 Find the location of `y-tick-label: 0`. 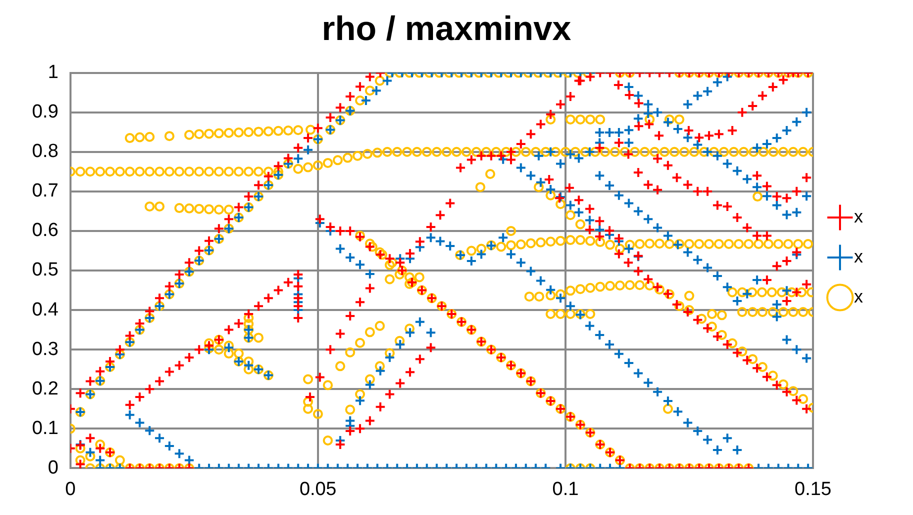

y-tick-label: 0 is located at coordinates (53, 467).